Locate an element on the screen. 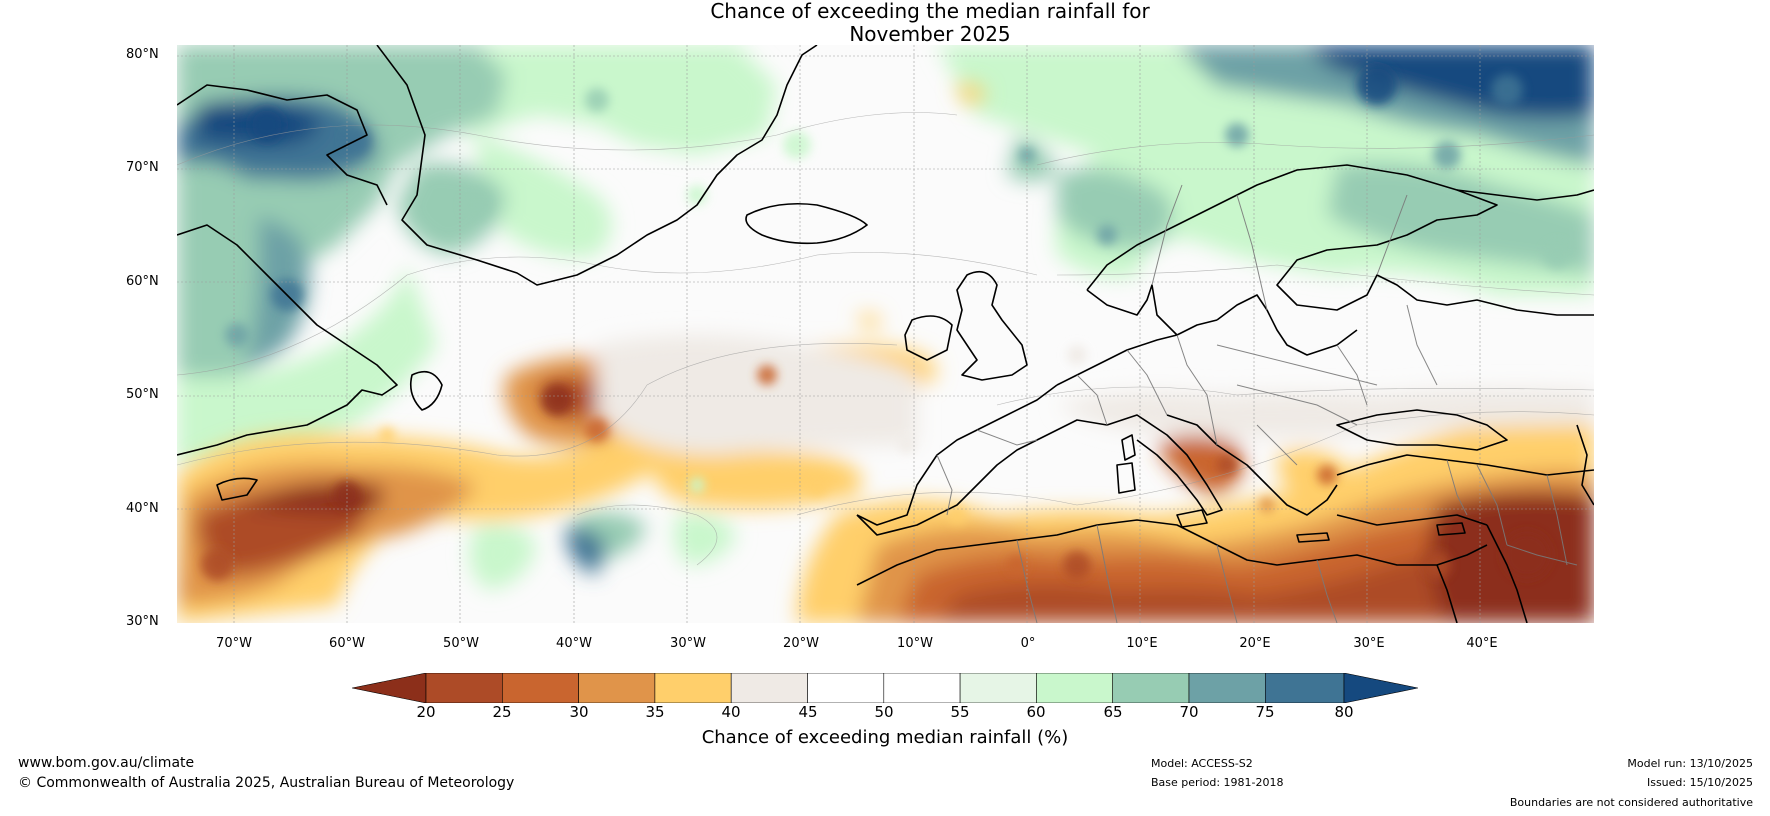 Image resolution: width=1770 pixels, height=816 pixels. colorbar-tick: 40 is located at coordinates (731, 712).